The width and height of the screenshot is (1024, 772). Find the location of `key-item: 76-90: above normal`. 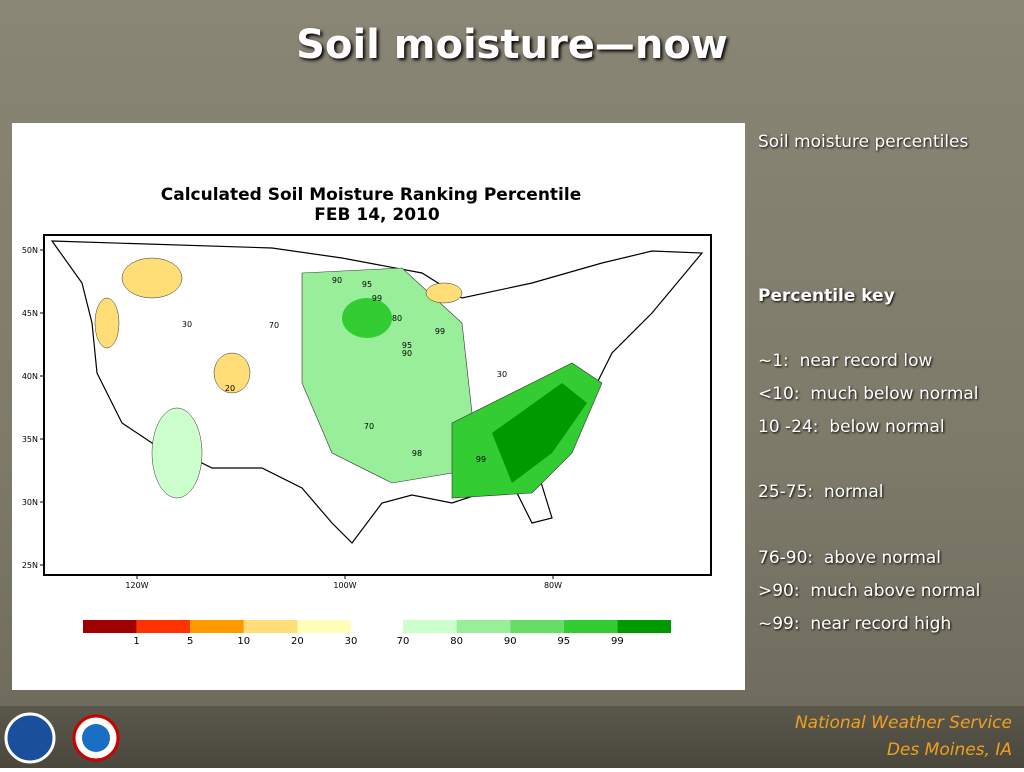

key-item: 76-90: above normal is located at coordinates (850, 558).